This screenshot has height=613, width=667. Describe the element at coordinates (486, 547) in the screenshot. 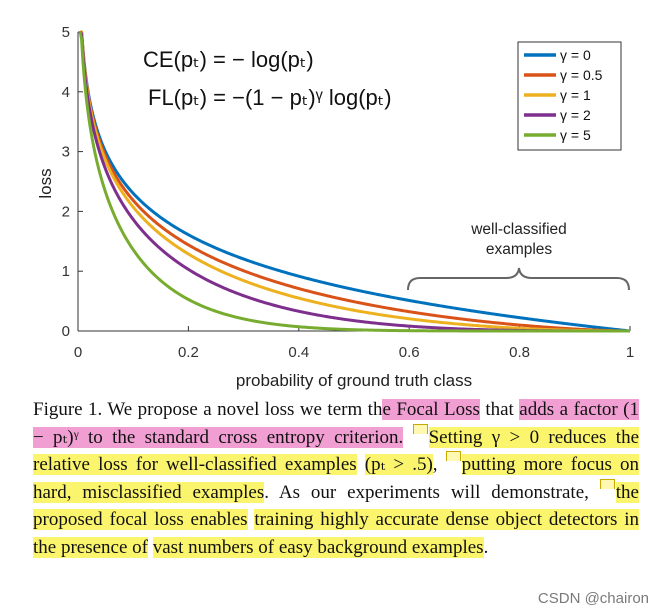

I see `caption-line7-end: .` at that location.